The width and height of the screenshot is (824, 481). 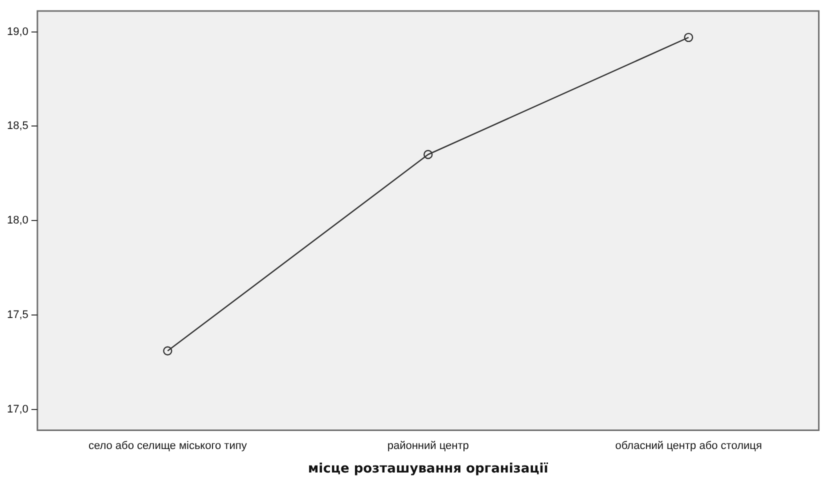 What do you see at coordinates (688, 446) in the screenshot?
I see `x-tick-label: обласний центр або столиця` at bounding box center [688, 446].